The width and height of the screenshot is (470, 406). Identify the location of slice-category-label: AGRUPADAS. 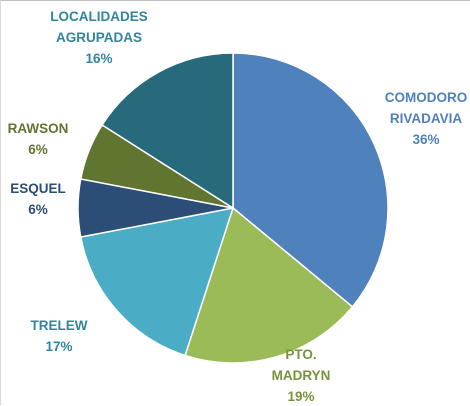
(99, 37).